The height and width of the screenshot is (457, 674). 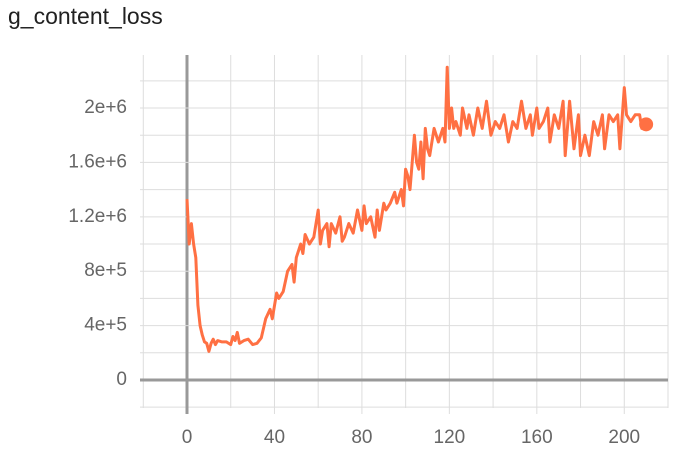 What do you see at coordinates (85, 16) in the screenshot?
I see `chart-title: g_content_loss` at bounding box center [85, 16].